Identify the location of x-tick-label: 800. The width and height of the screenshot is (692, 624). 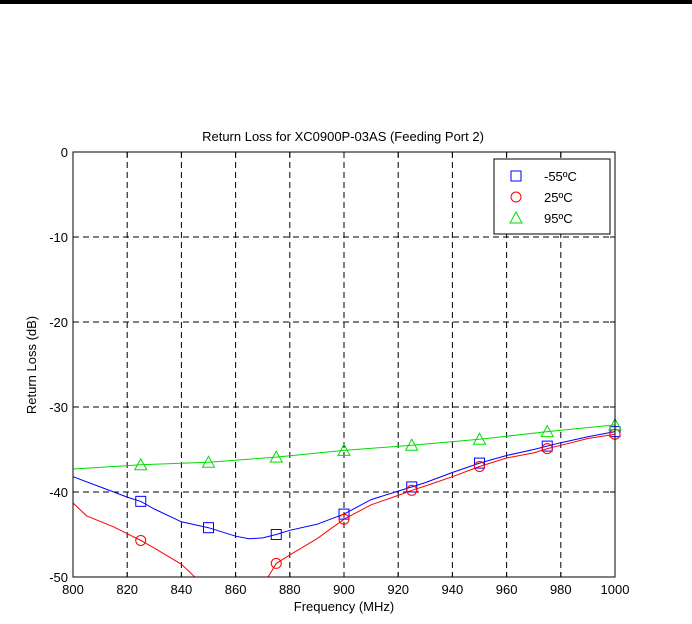
(73, 589).